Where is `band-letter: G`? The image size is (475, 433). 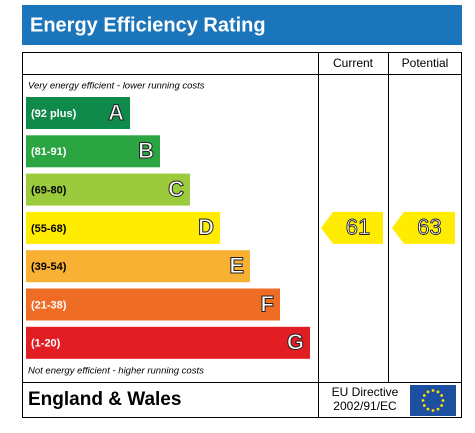
band-letter: G is located at coordinates (295, 342).